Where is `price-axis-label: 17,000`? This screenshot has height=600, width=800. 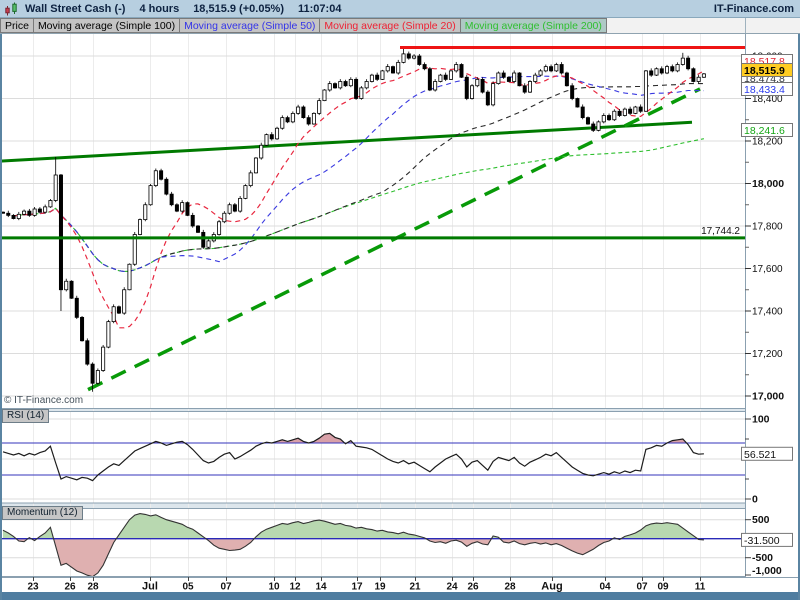 price-axis-label: 17,000 is located at coordinates (768, 397).